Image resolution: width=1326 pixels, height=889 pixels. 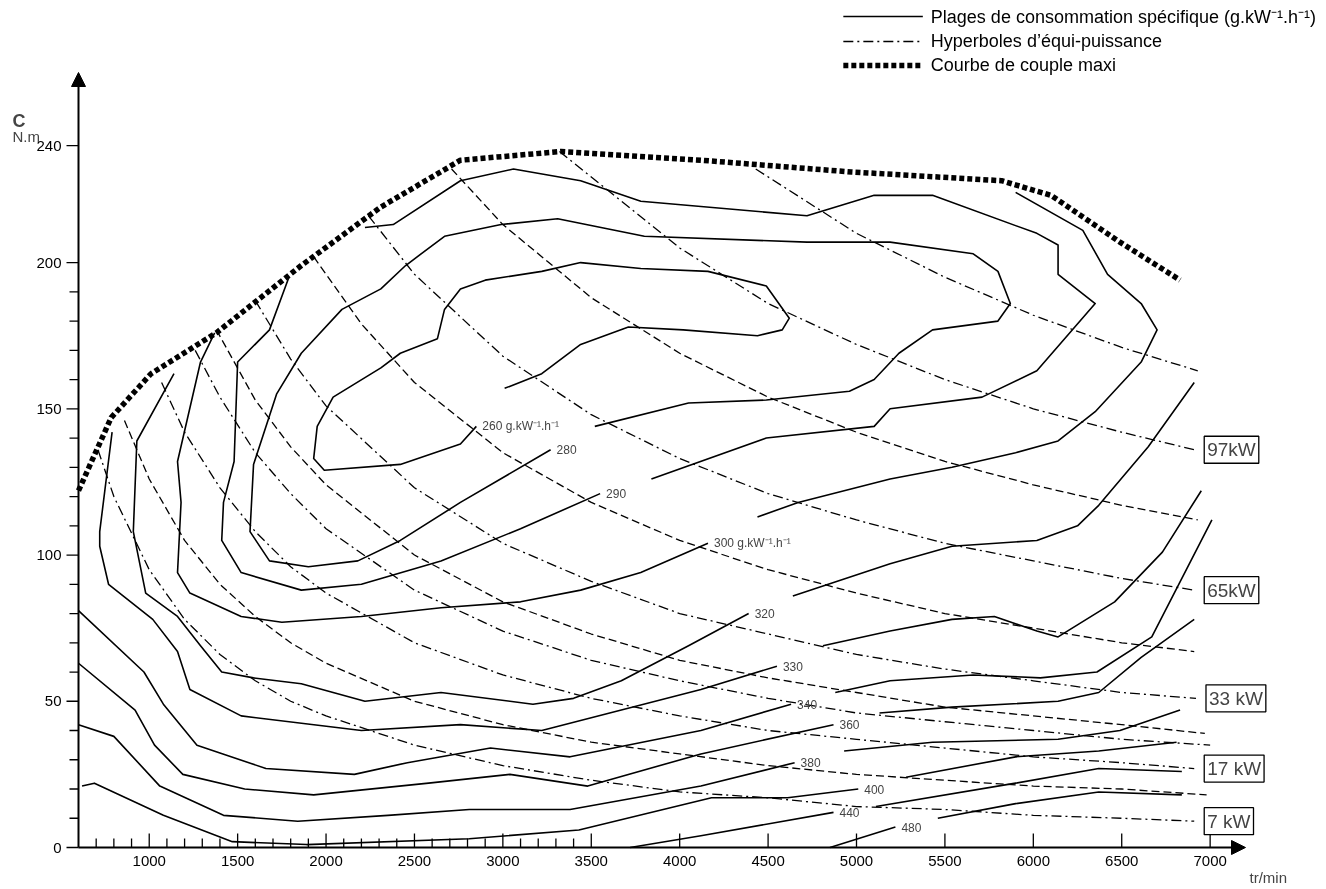 I want to click on y-axis-title: C, so click(x=19, y=120).